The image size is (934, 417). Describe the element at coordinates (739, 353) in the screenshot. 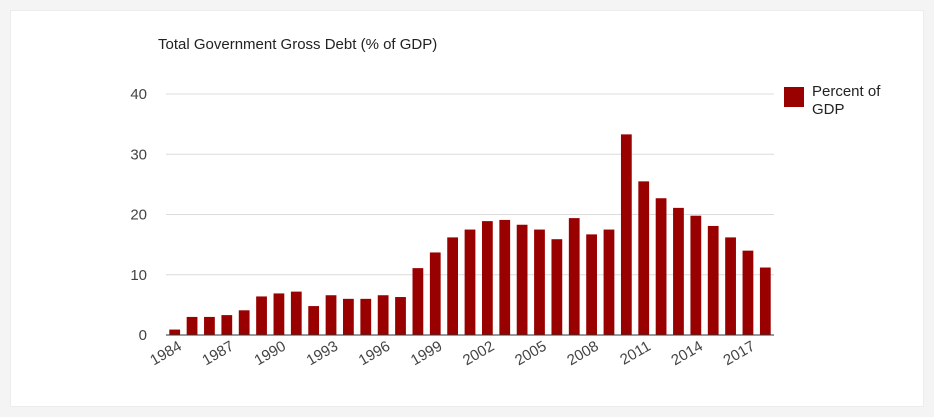

I see `x-tick-label: 2017` at that location.